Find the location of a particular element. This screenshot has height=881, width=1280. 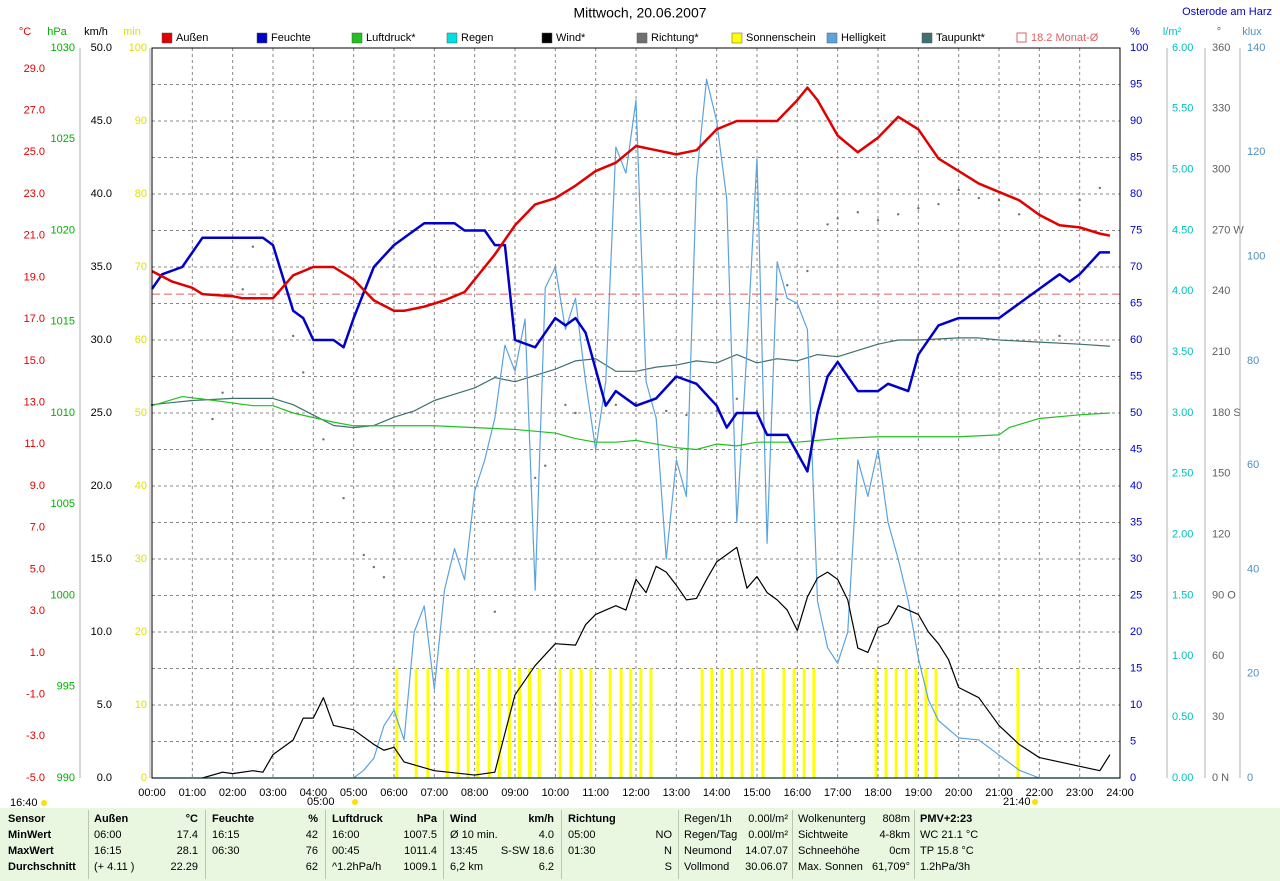

legend-label: 18.2 Monat-Ø is located at coordinates (1065, 38).